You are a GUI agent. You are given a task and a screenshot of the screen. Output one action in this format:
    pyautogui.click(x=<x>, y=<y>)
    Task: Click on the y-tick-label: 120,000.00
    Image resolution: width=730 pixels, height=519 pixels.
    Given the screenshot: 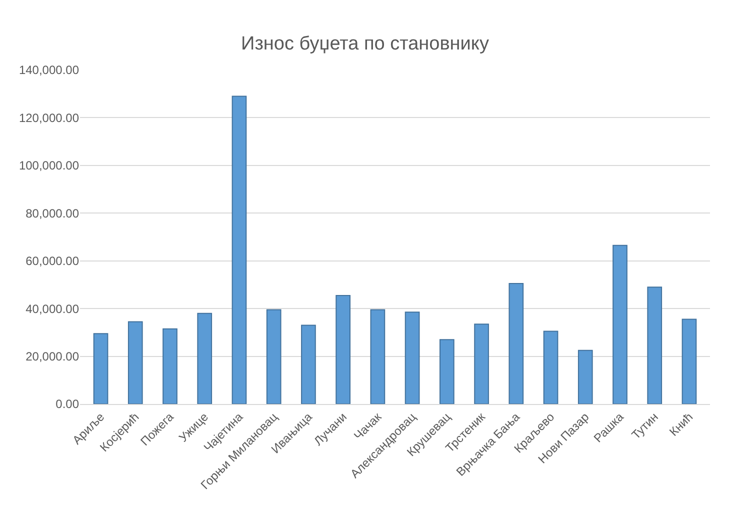 What is the action you would take?
    pyautogui.click(x=49, y=117)
    